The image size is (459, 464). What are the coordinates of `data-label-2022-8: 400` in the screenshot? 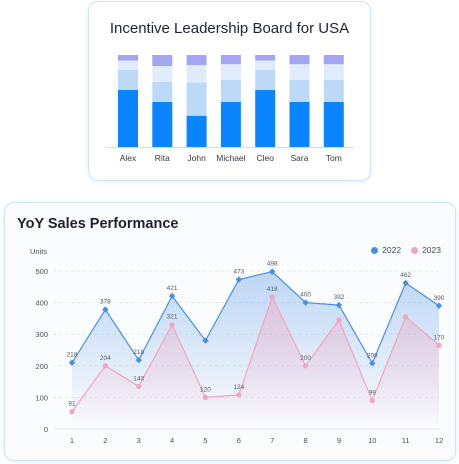 It's located at (305, 295).